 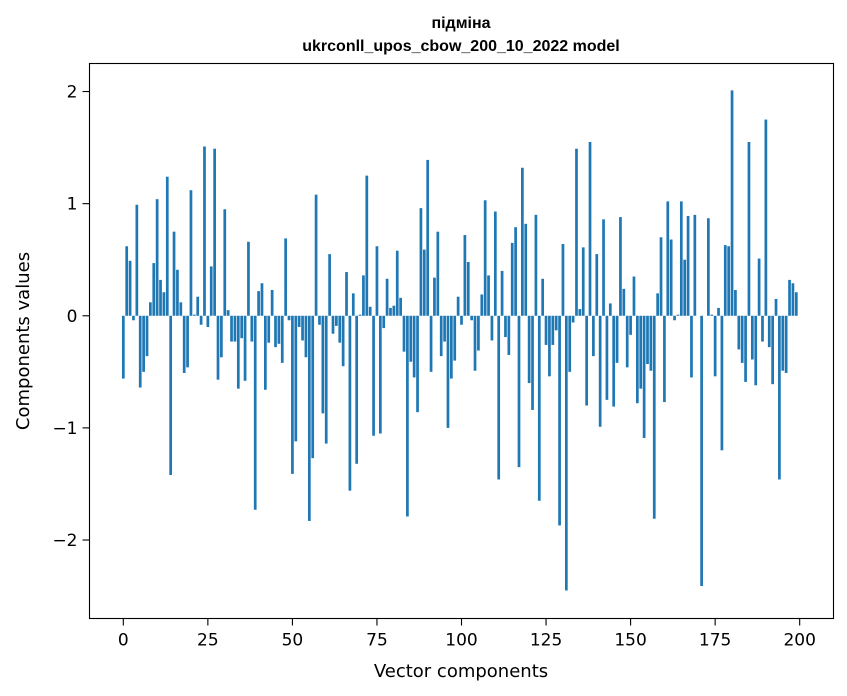 I want to click on x-tick-label: 125, so click(x=546, y=641).